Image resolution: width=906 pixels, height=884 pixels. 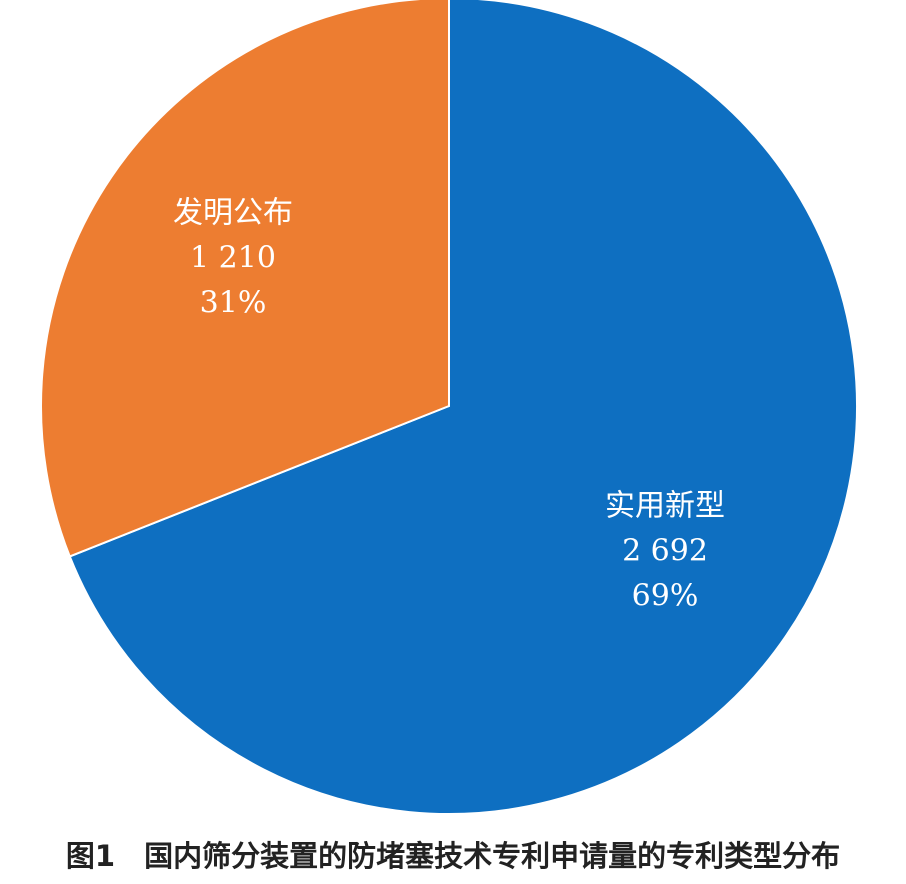 What do you see at coordinates (665, 596) in the screenshot?
I see `share-label: 69%` at bounding box center [665, 596].